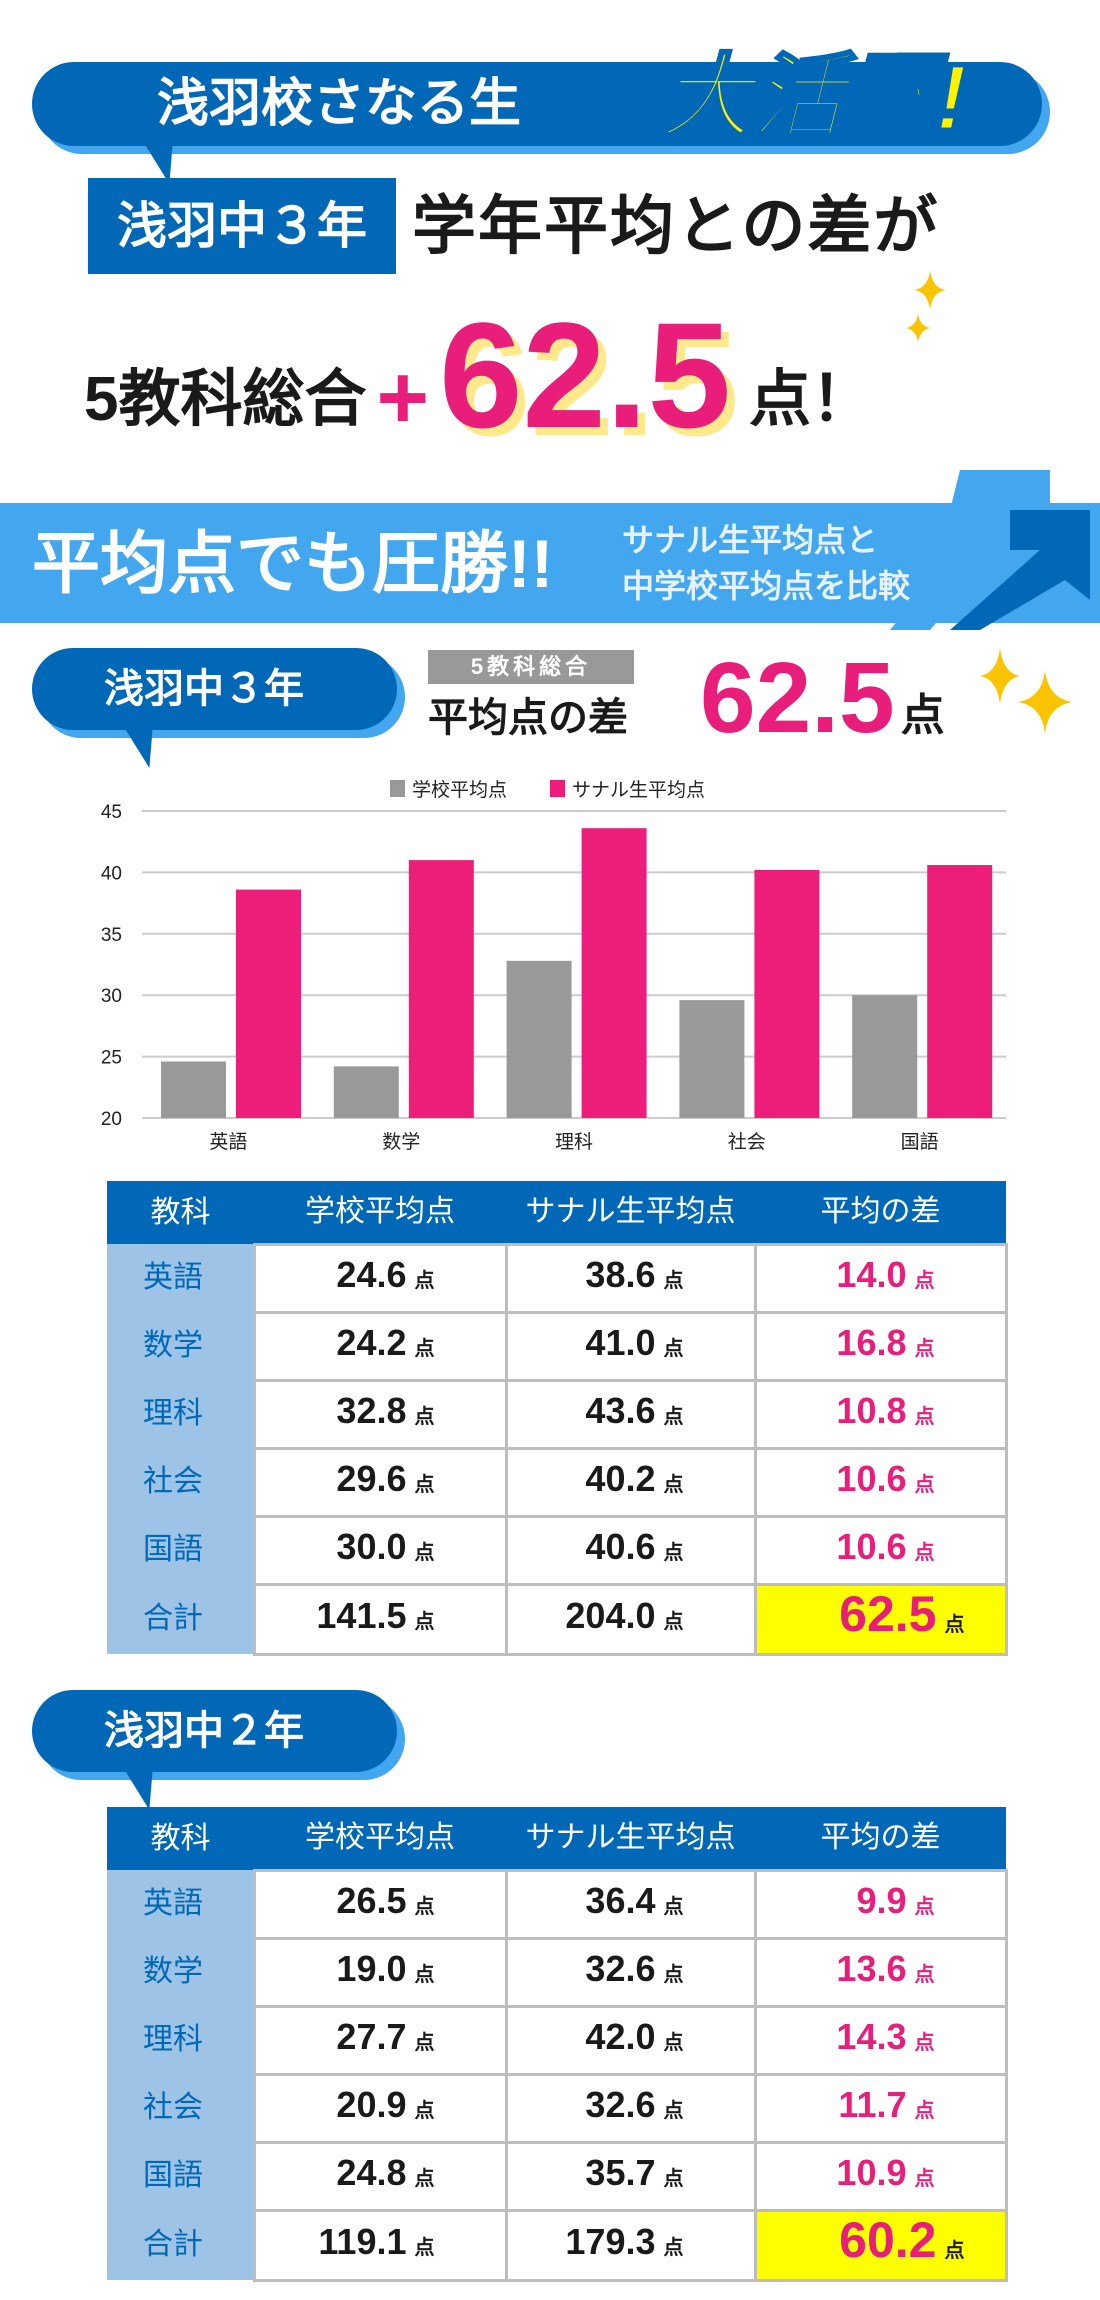 This screenshot has height=2300, width=1100. I want to click on column-header: 教科, so click(180, 1838).